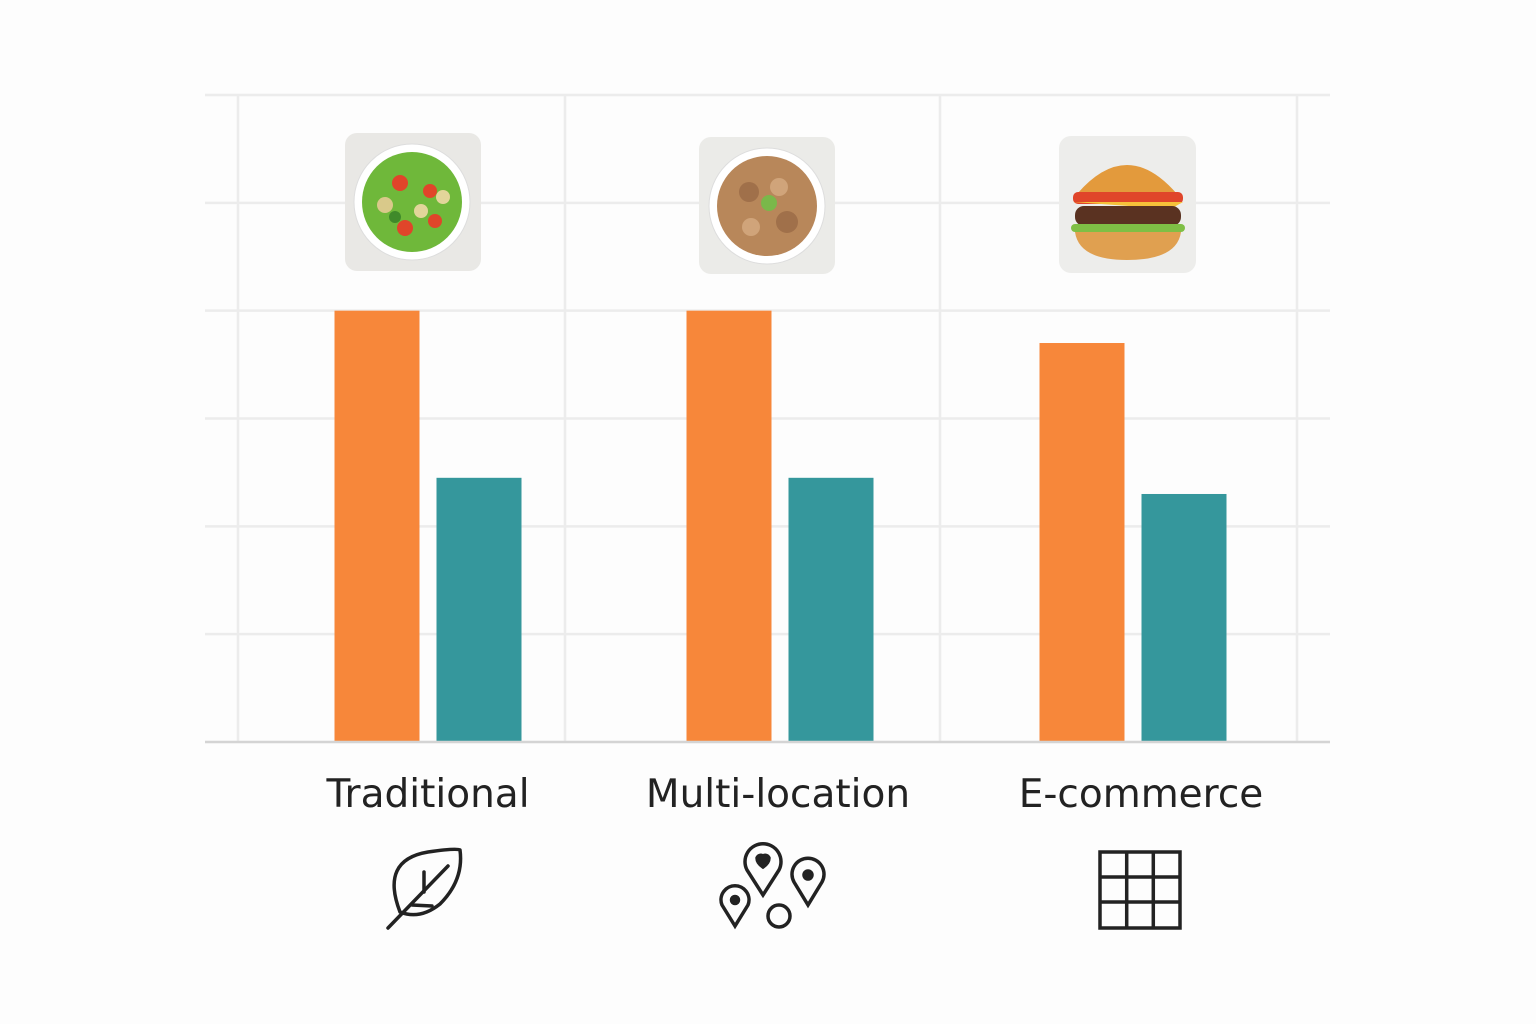 The height and width of the screenshot is (1024, 1536). What do you see at coordinates (767, 205) in the screenshot?
I see `grain-bowl-image` at bounding box center [767, 205].